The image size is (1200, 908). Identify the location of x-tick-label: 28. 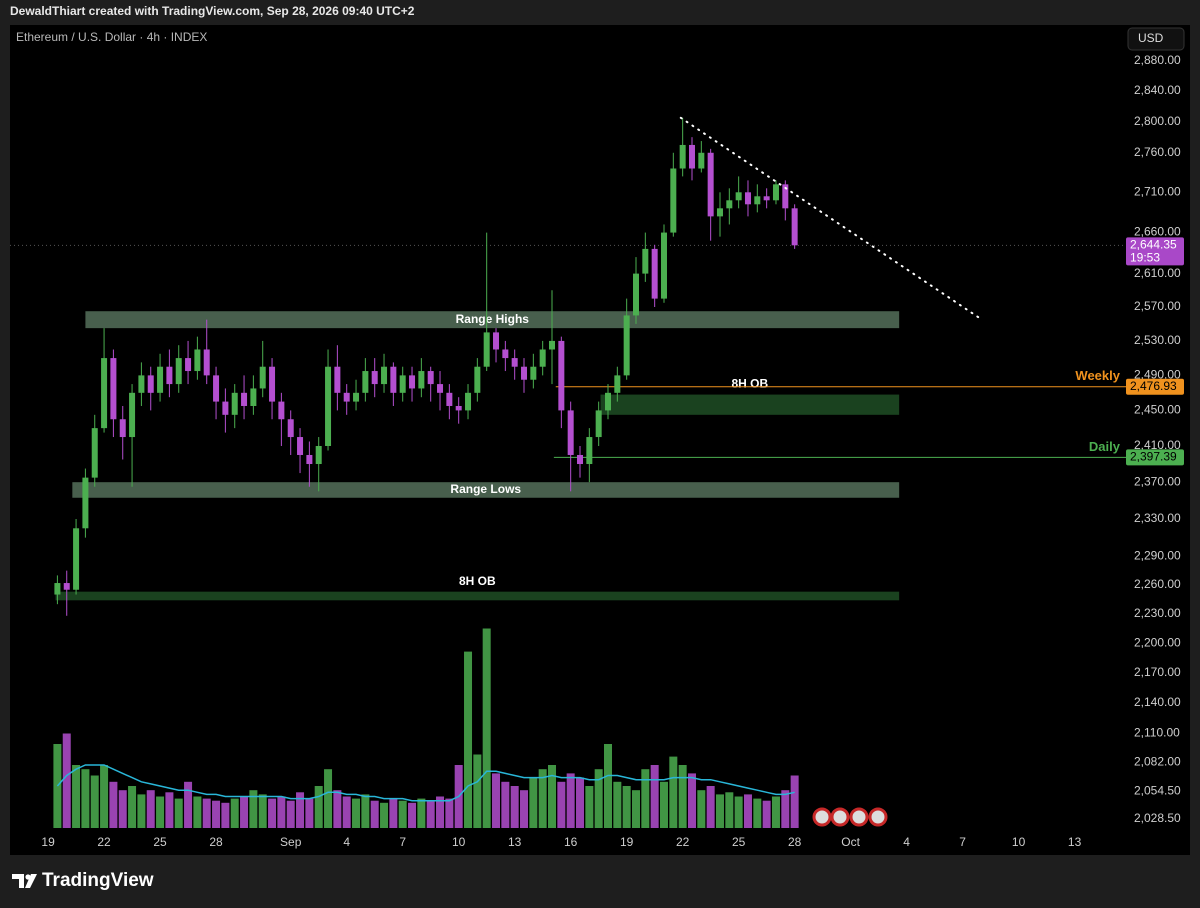
(216, 842).